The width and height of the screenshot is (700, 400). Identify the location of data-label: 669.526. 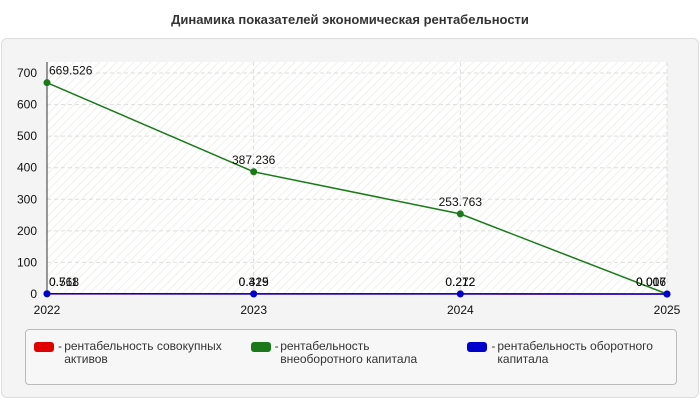
(71, 71).